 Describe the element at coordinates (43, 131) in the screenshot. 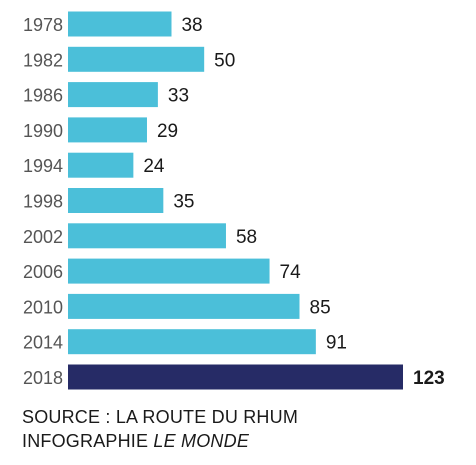

I see `category-label: 1990` at that location.